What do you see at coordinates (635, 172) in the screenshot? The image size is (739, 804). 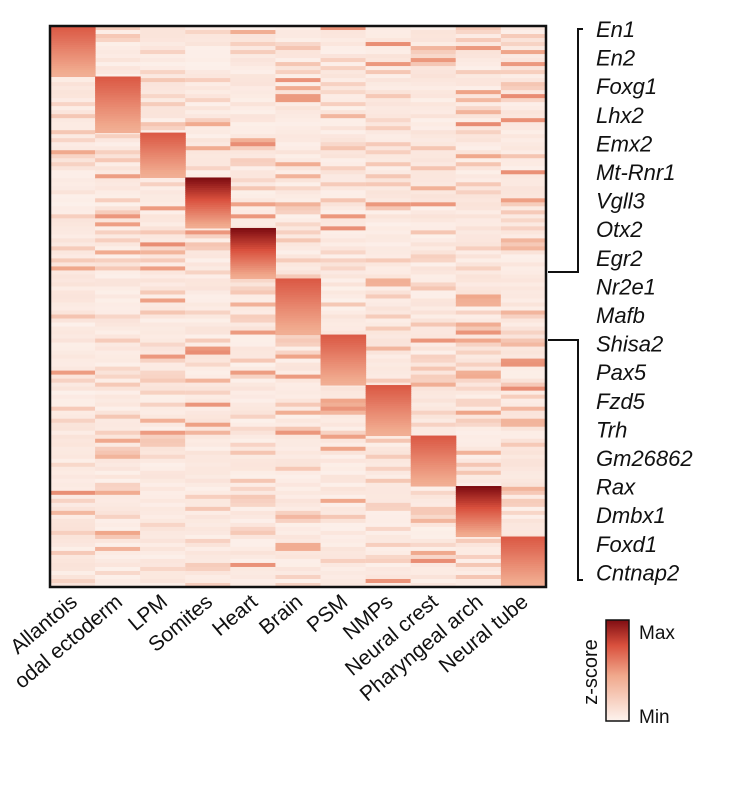 I see `gene-label: Mt-Rnr1` at bounding box center [635, 172].